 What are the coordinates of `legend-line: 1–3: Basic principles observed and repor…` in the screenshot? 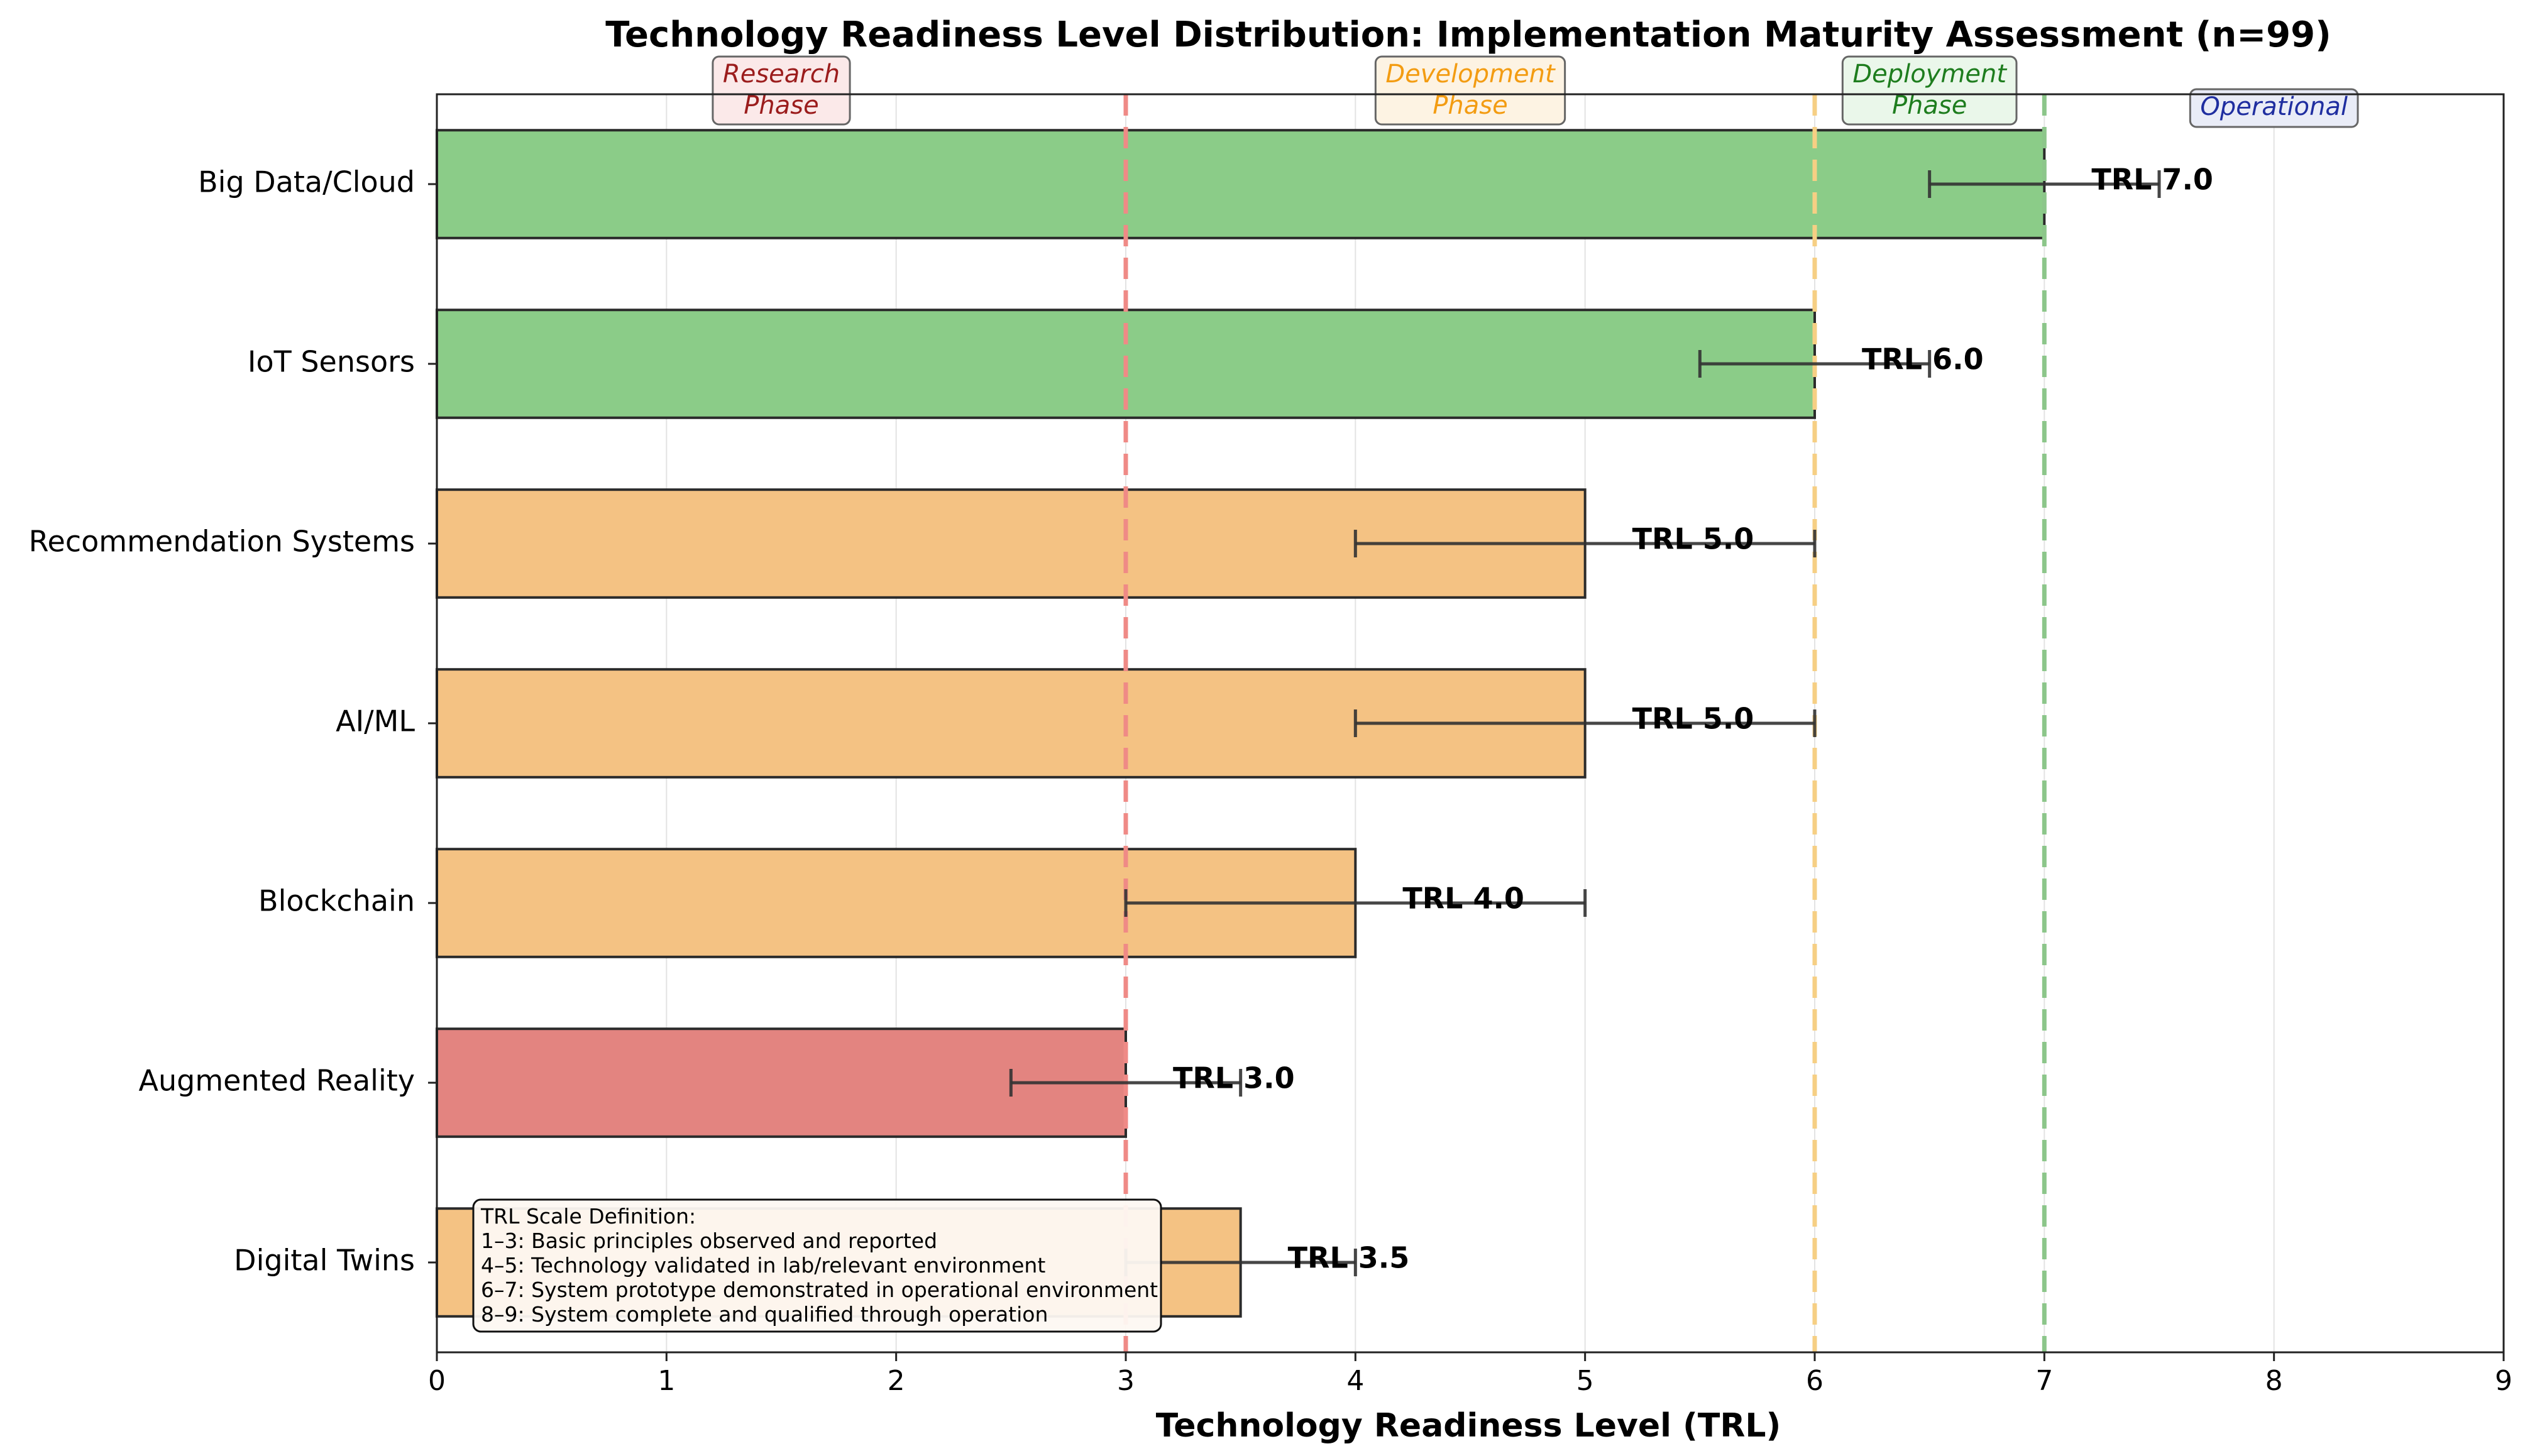 It's located at (709, 1241).